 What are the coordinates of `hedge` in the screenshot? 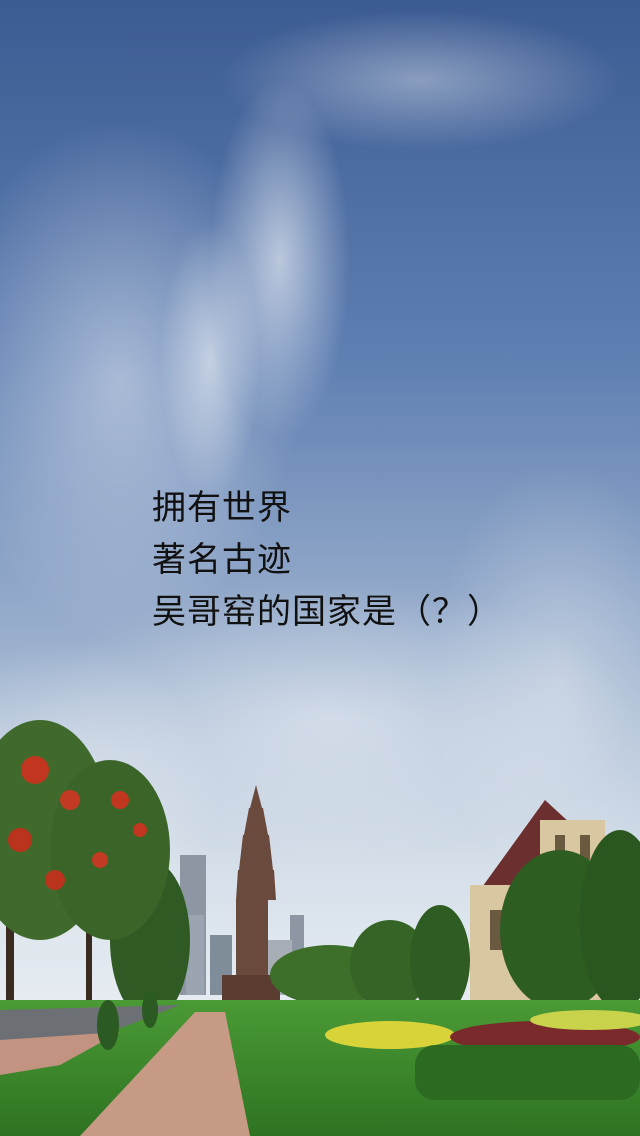 It's located at (527, 1072).